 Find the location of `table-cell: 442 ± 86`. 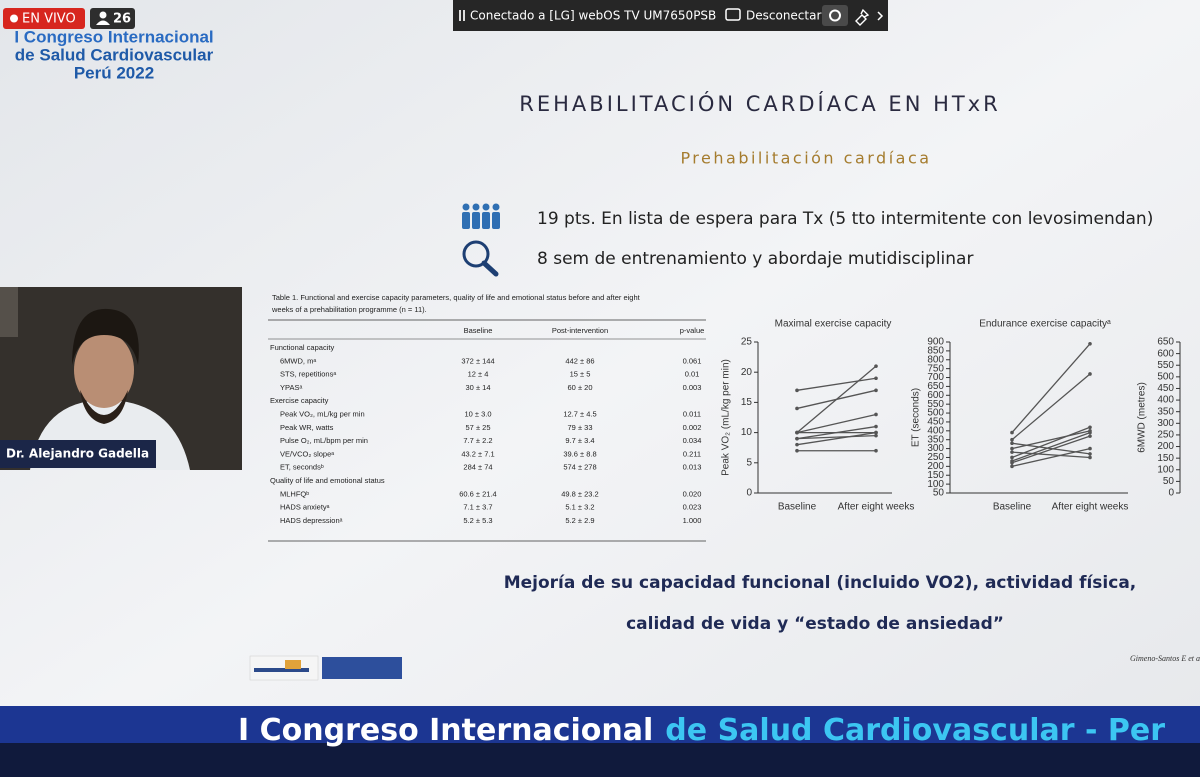

table-cell: 442 ± 86 is located at coordinates (579, 360).